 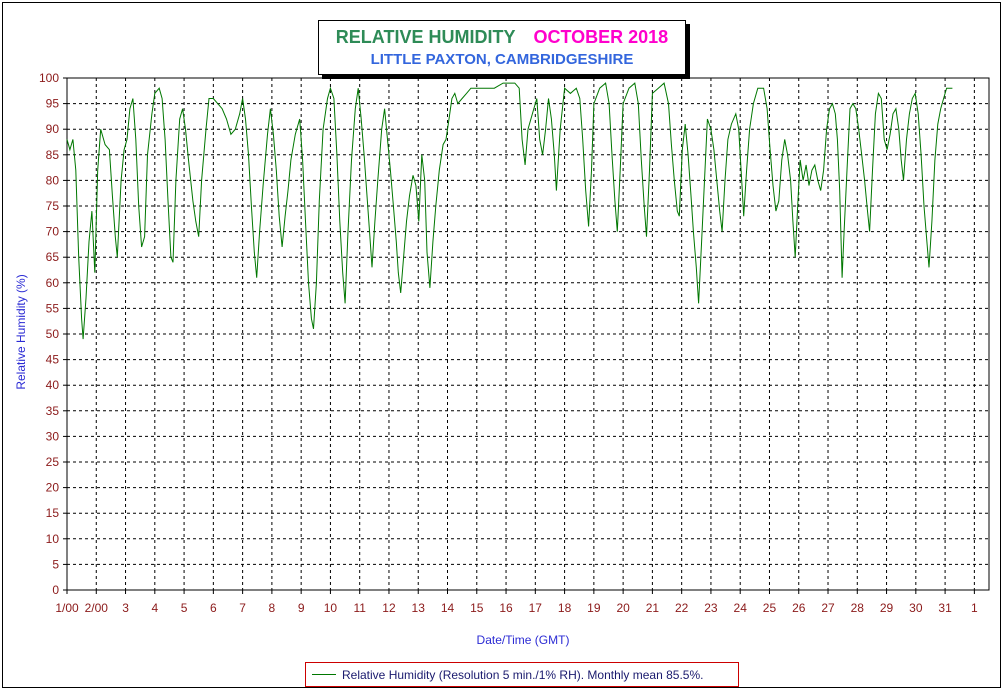 I want to click on y-axis-label: Relative Humidity (%), so click(x=21, y=331).